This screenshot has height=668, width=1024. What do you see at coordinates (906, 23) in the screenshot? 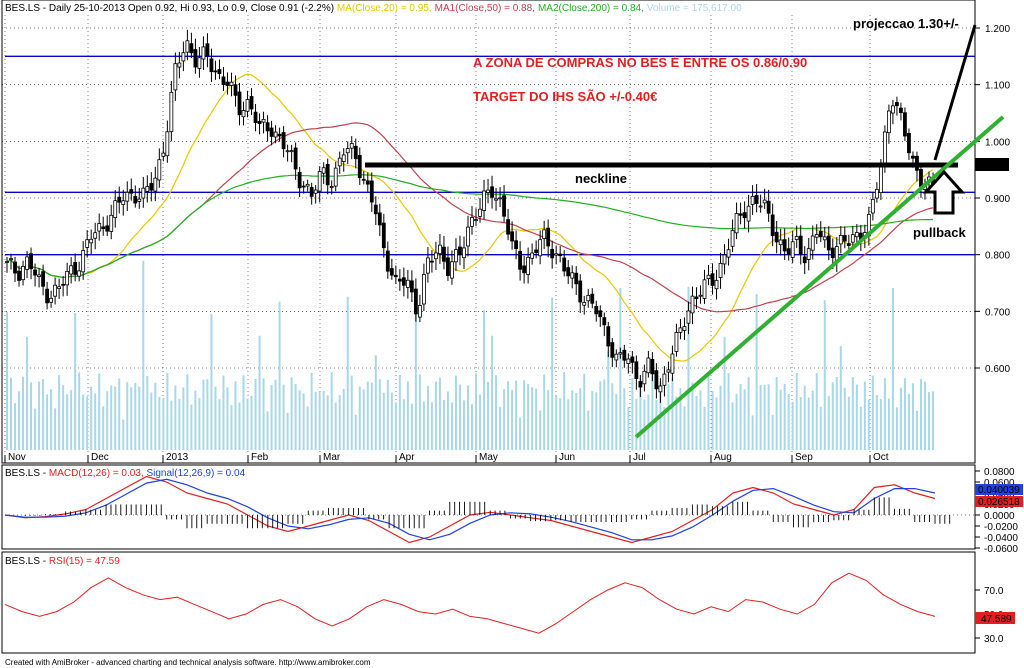
I see `projection-annotation: projeccao 1.30+/-` at bounding box center [906, 23].